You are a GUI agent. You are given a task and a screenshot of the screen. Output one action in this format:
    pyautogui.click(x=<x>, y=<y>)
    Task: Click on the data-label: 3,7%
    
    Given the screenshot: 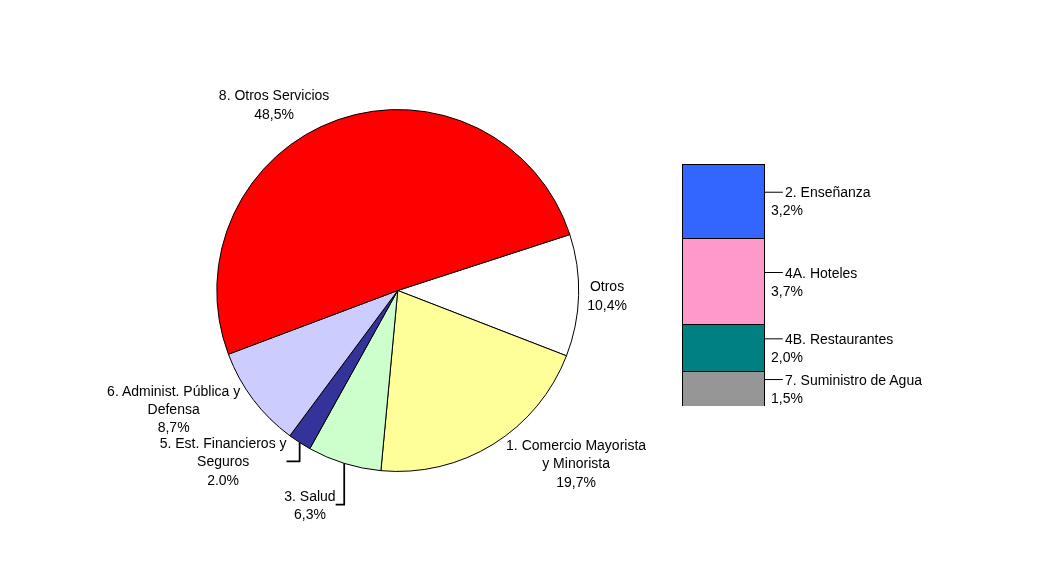 What is the action you would take?
    pyautogui.click(x=787, y=291)
    